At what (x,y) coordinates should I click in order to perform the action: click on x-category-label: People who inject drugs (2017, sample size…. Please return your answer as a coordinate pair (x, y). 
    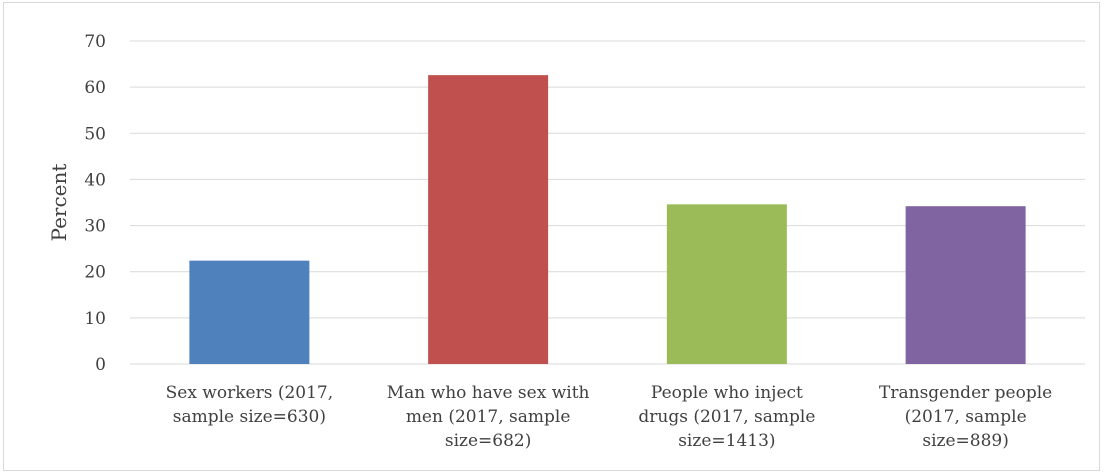
    Looking at the image, I should click on (726, 417).